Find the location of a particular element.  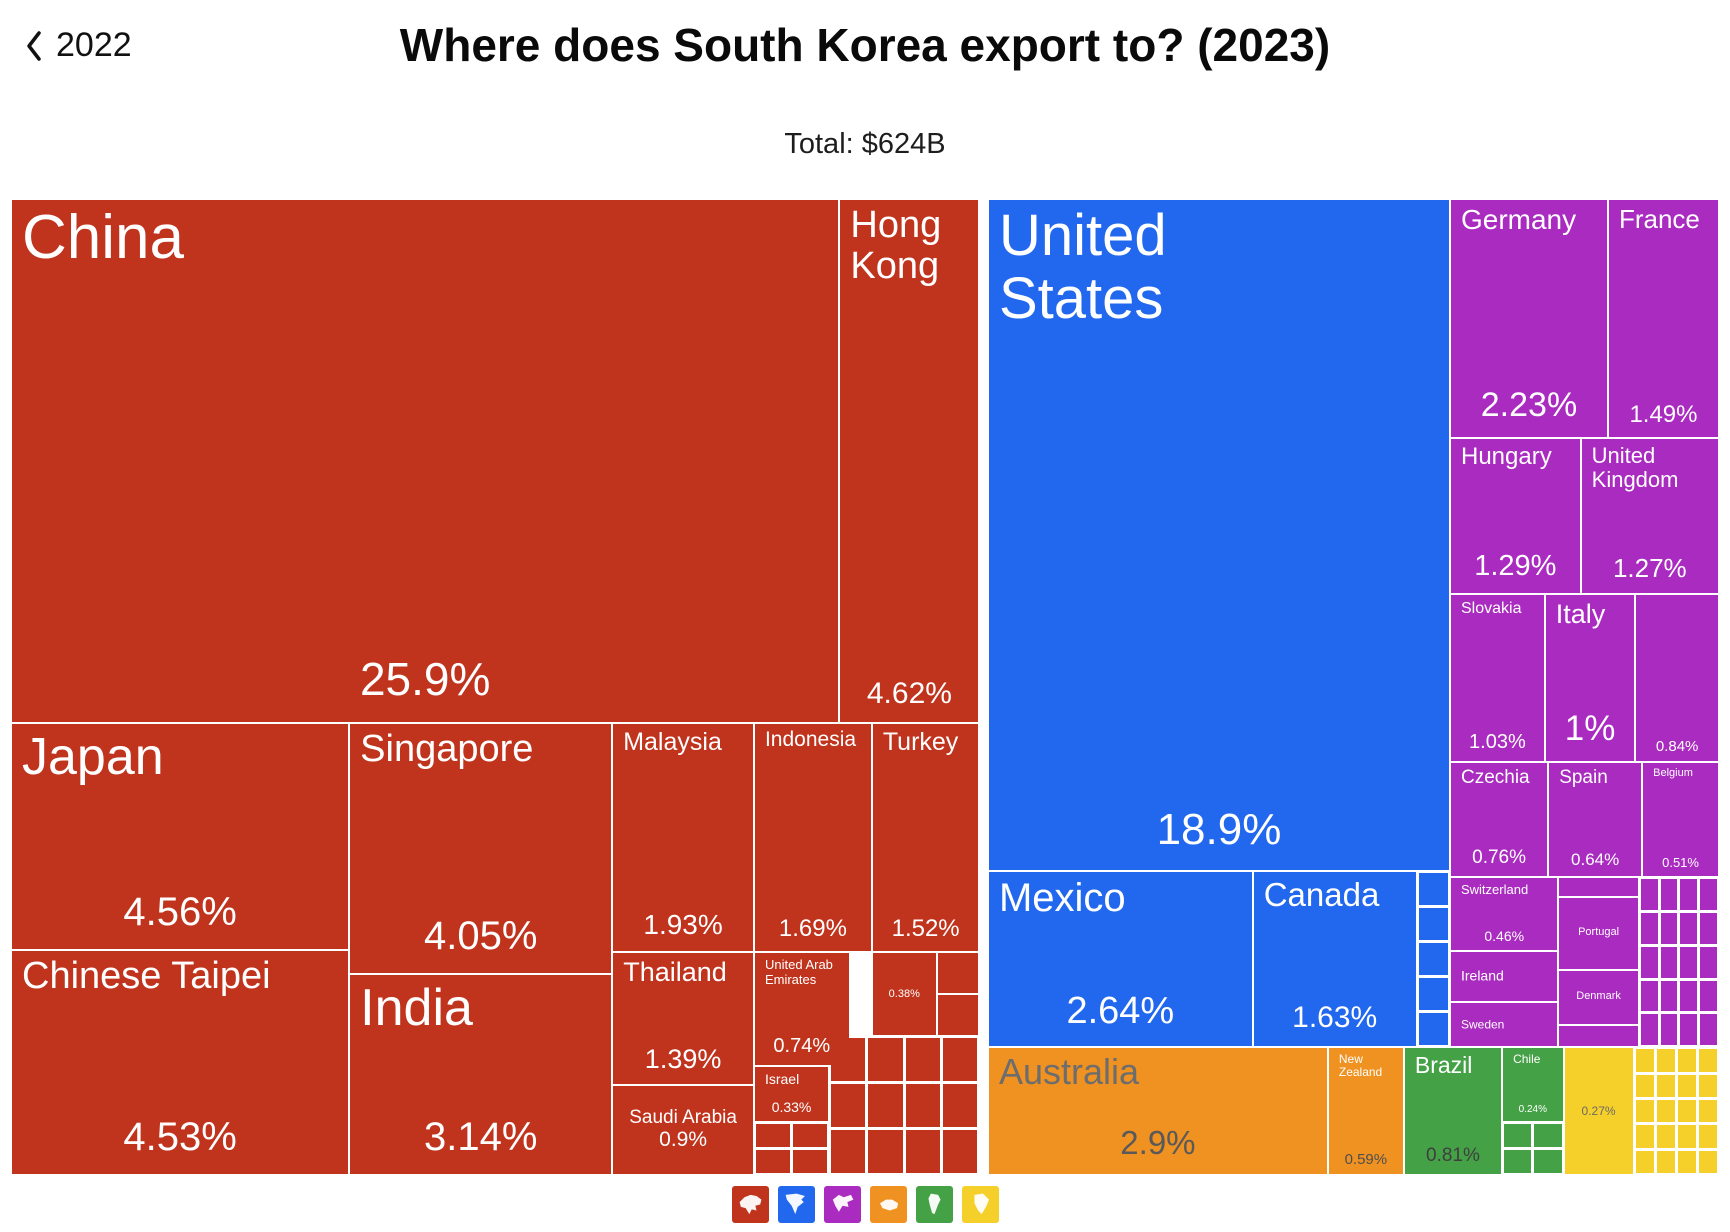

treemap-tile-asia-other-1: 0.38% is located at coordinates (904, 994).